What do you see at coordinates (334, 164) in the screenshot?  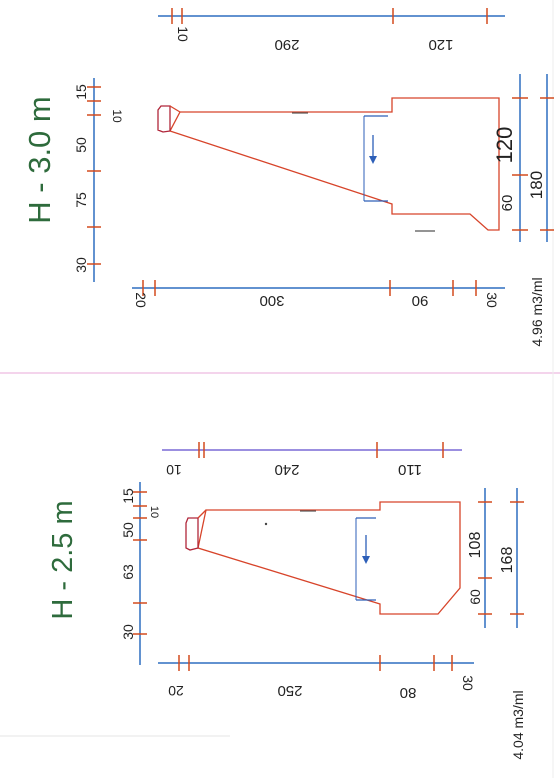 I see `wall-body-h30` at bounding box center [334, 164].